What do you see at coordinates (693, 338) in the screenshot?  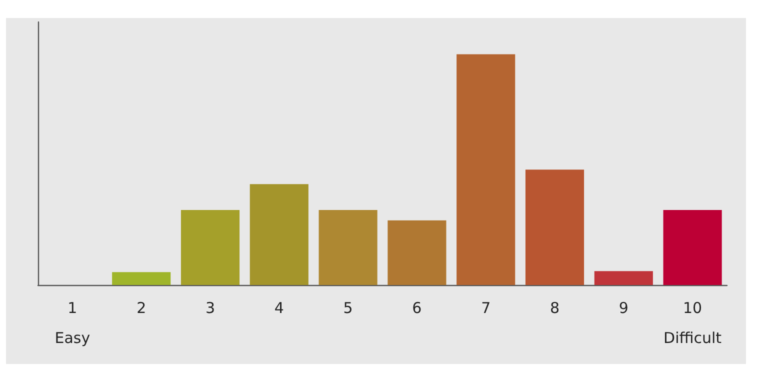 I see `text: Difficult` at bounding box center [693, 338].